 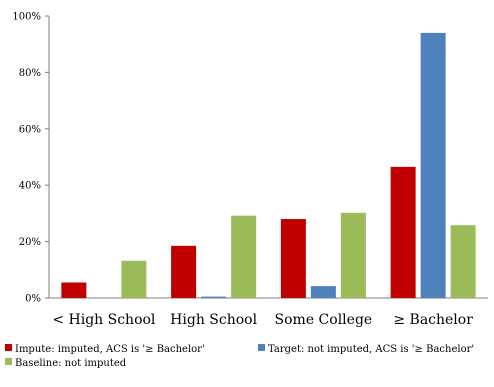 What do you see at coordinates (213, 320) in the screenshot?
I see `x-category-label: High School` at bounding box center [213, 320].